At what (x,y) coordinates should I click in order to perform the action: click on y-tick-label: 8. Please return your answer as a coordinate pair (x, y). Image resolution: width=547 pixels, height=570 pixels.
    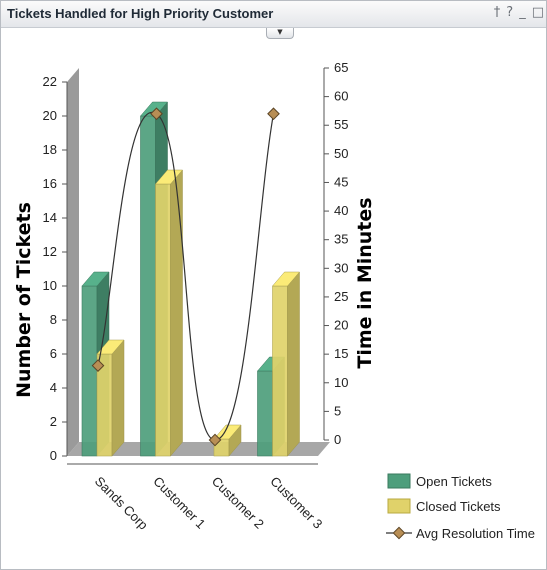
    Looking at the image, I should click on (53, 319).